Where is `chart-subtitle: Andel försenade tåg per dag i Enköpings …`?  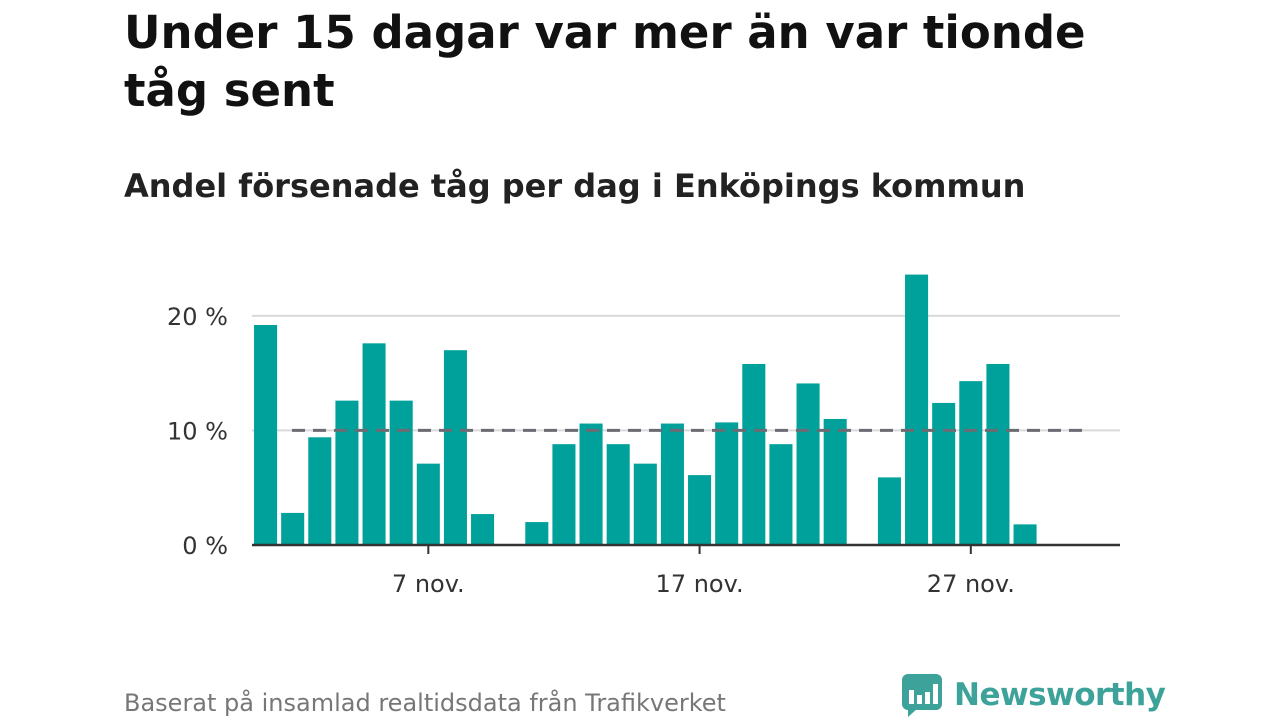
chart-subtitle: Andel försenade tåg per dag i Enköpings … is located at coordinates (575, 186).